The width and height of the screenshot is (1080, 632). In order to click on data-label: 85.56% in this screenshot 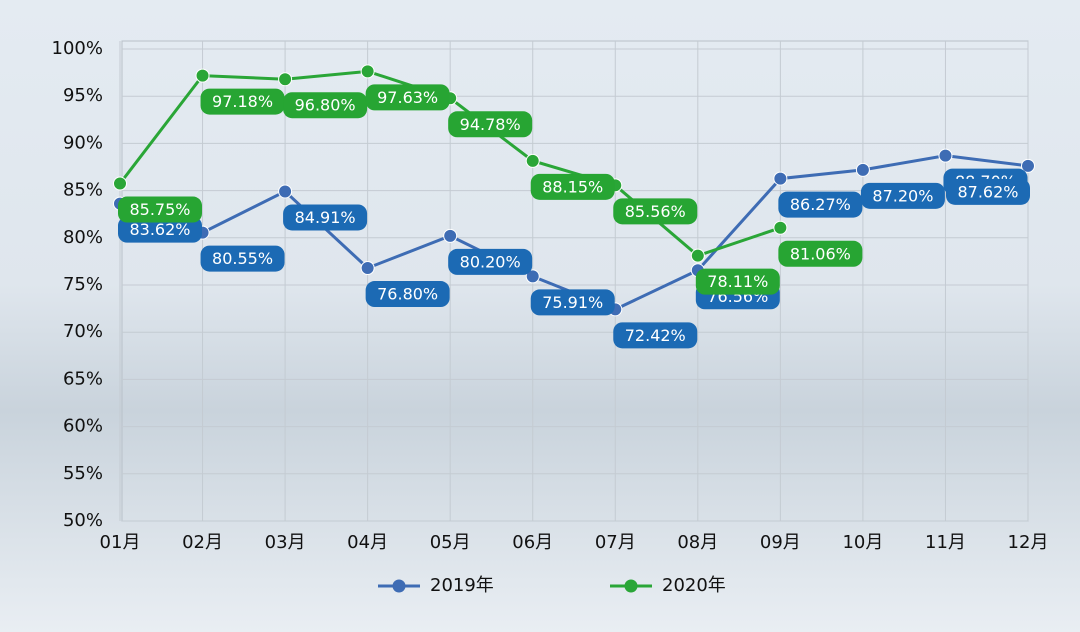, I will do `click(655, 211)`.